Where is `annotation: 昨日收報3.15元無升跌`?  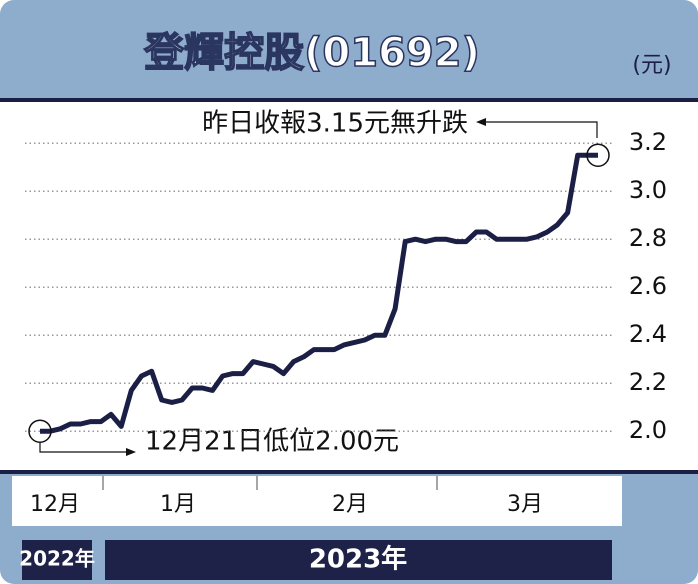
annotation: 昨日收報3.15元無升跌 is located at coordinates (335, 124).